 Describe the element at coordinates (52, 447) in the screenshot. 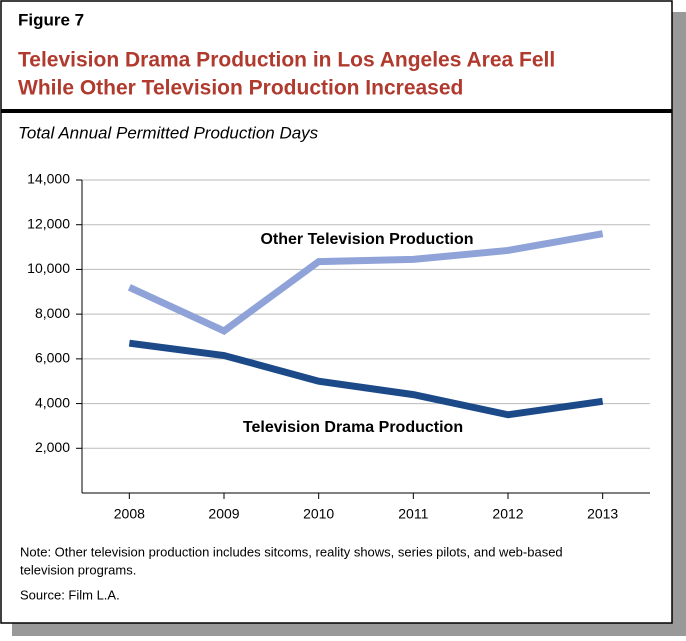

I see `y-tick-label: 2,000` at that location.